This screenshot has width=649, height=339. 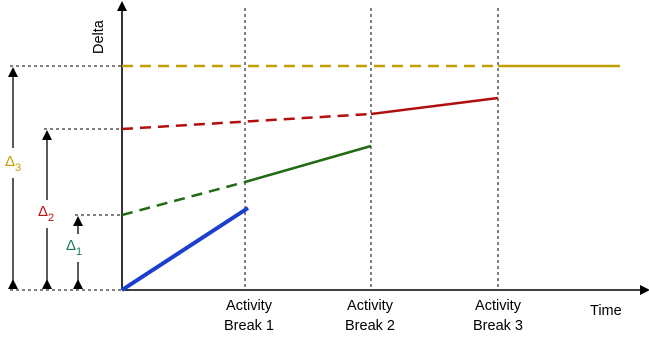 What do you see at coordinates (606, 311) in the screenshot?
I see `x-axis-label: Time` at bounding box center [606, 311].